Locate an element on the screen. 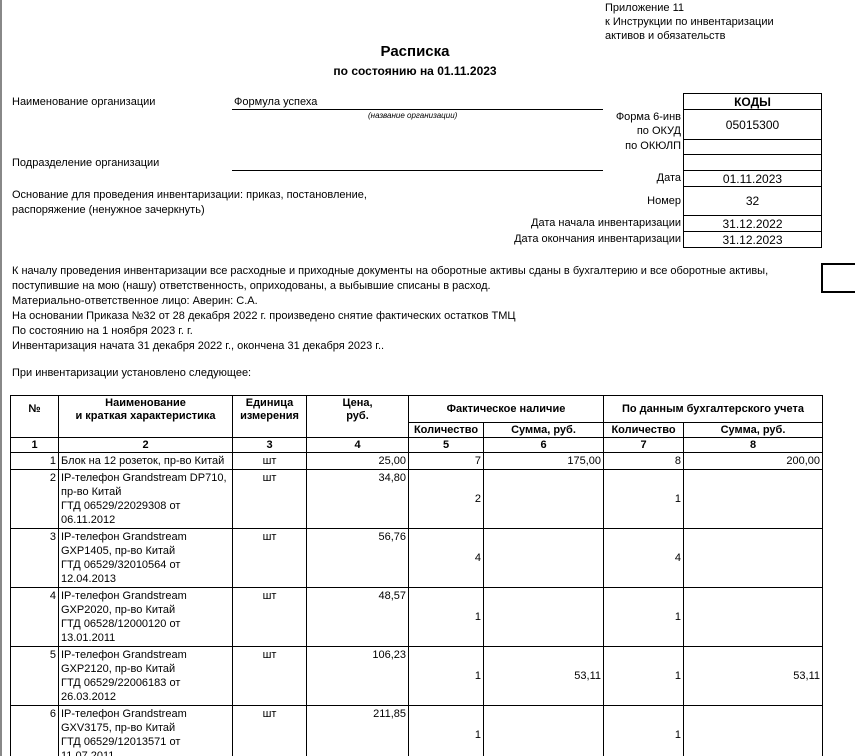  qty-actual: 4 is located at coordinates (446, 558).